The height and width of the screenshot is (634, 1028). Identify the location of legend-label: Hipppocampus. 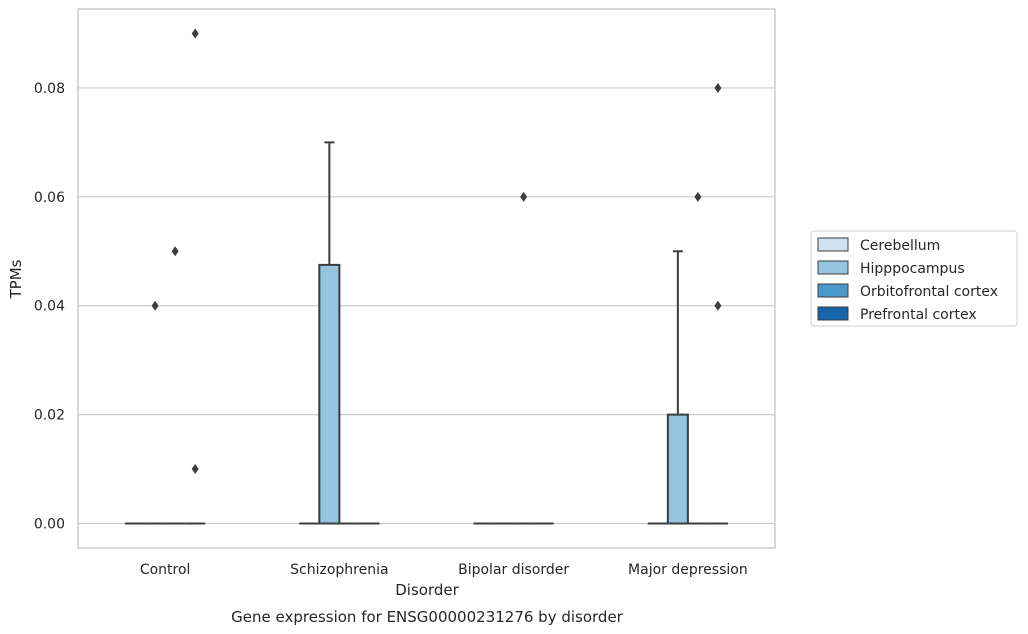
(912, 269).